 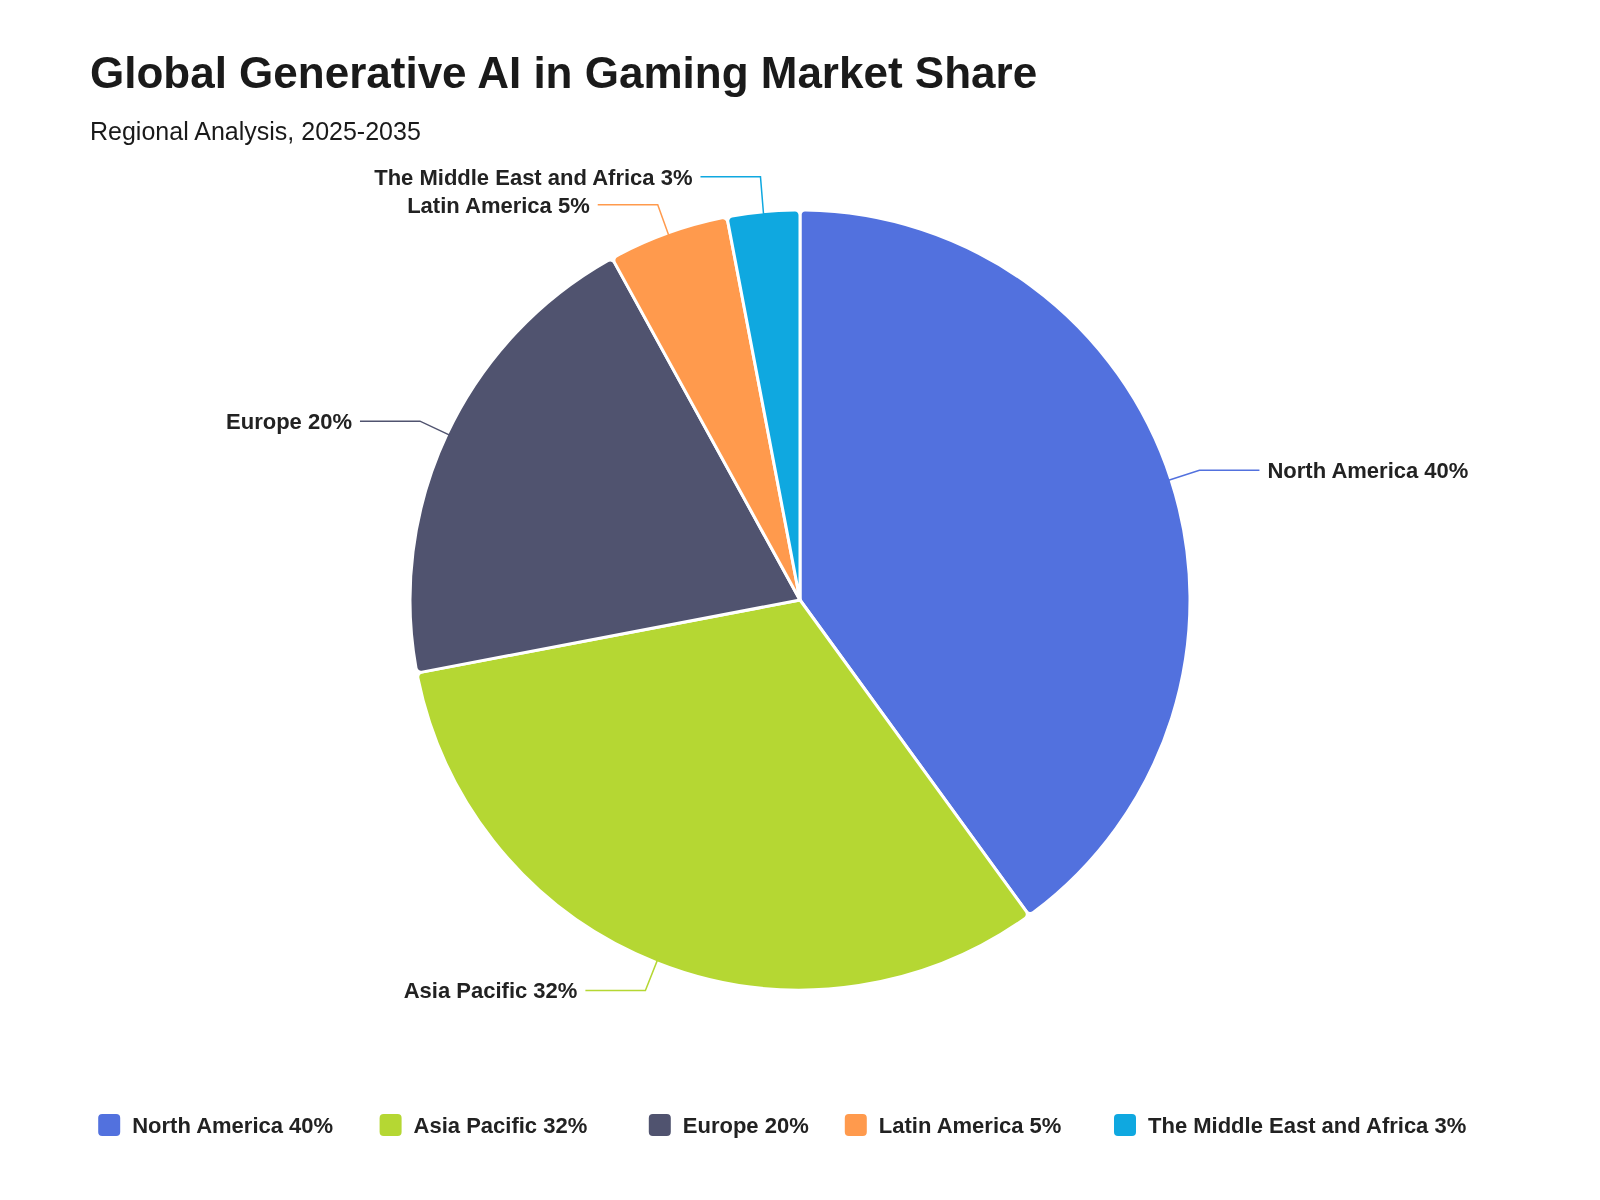 What do you see at coordinates (289, 421) in the screenshot?
I see `slice-label: Europe 20%` at bounding box center [289, 421].